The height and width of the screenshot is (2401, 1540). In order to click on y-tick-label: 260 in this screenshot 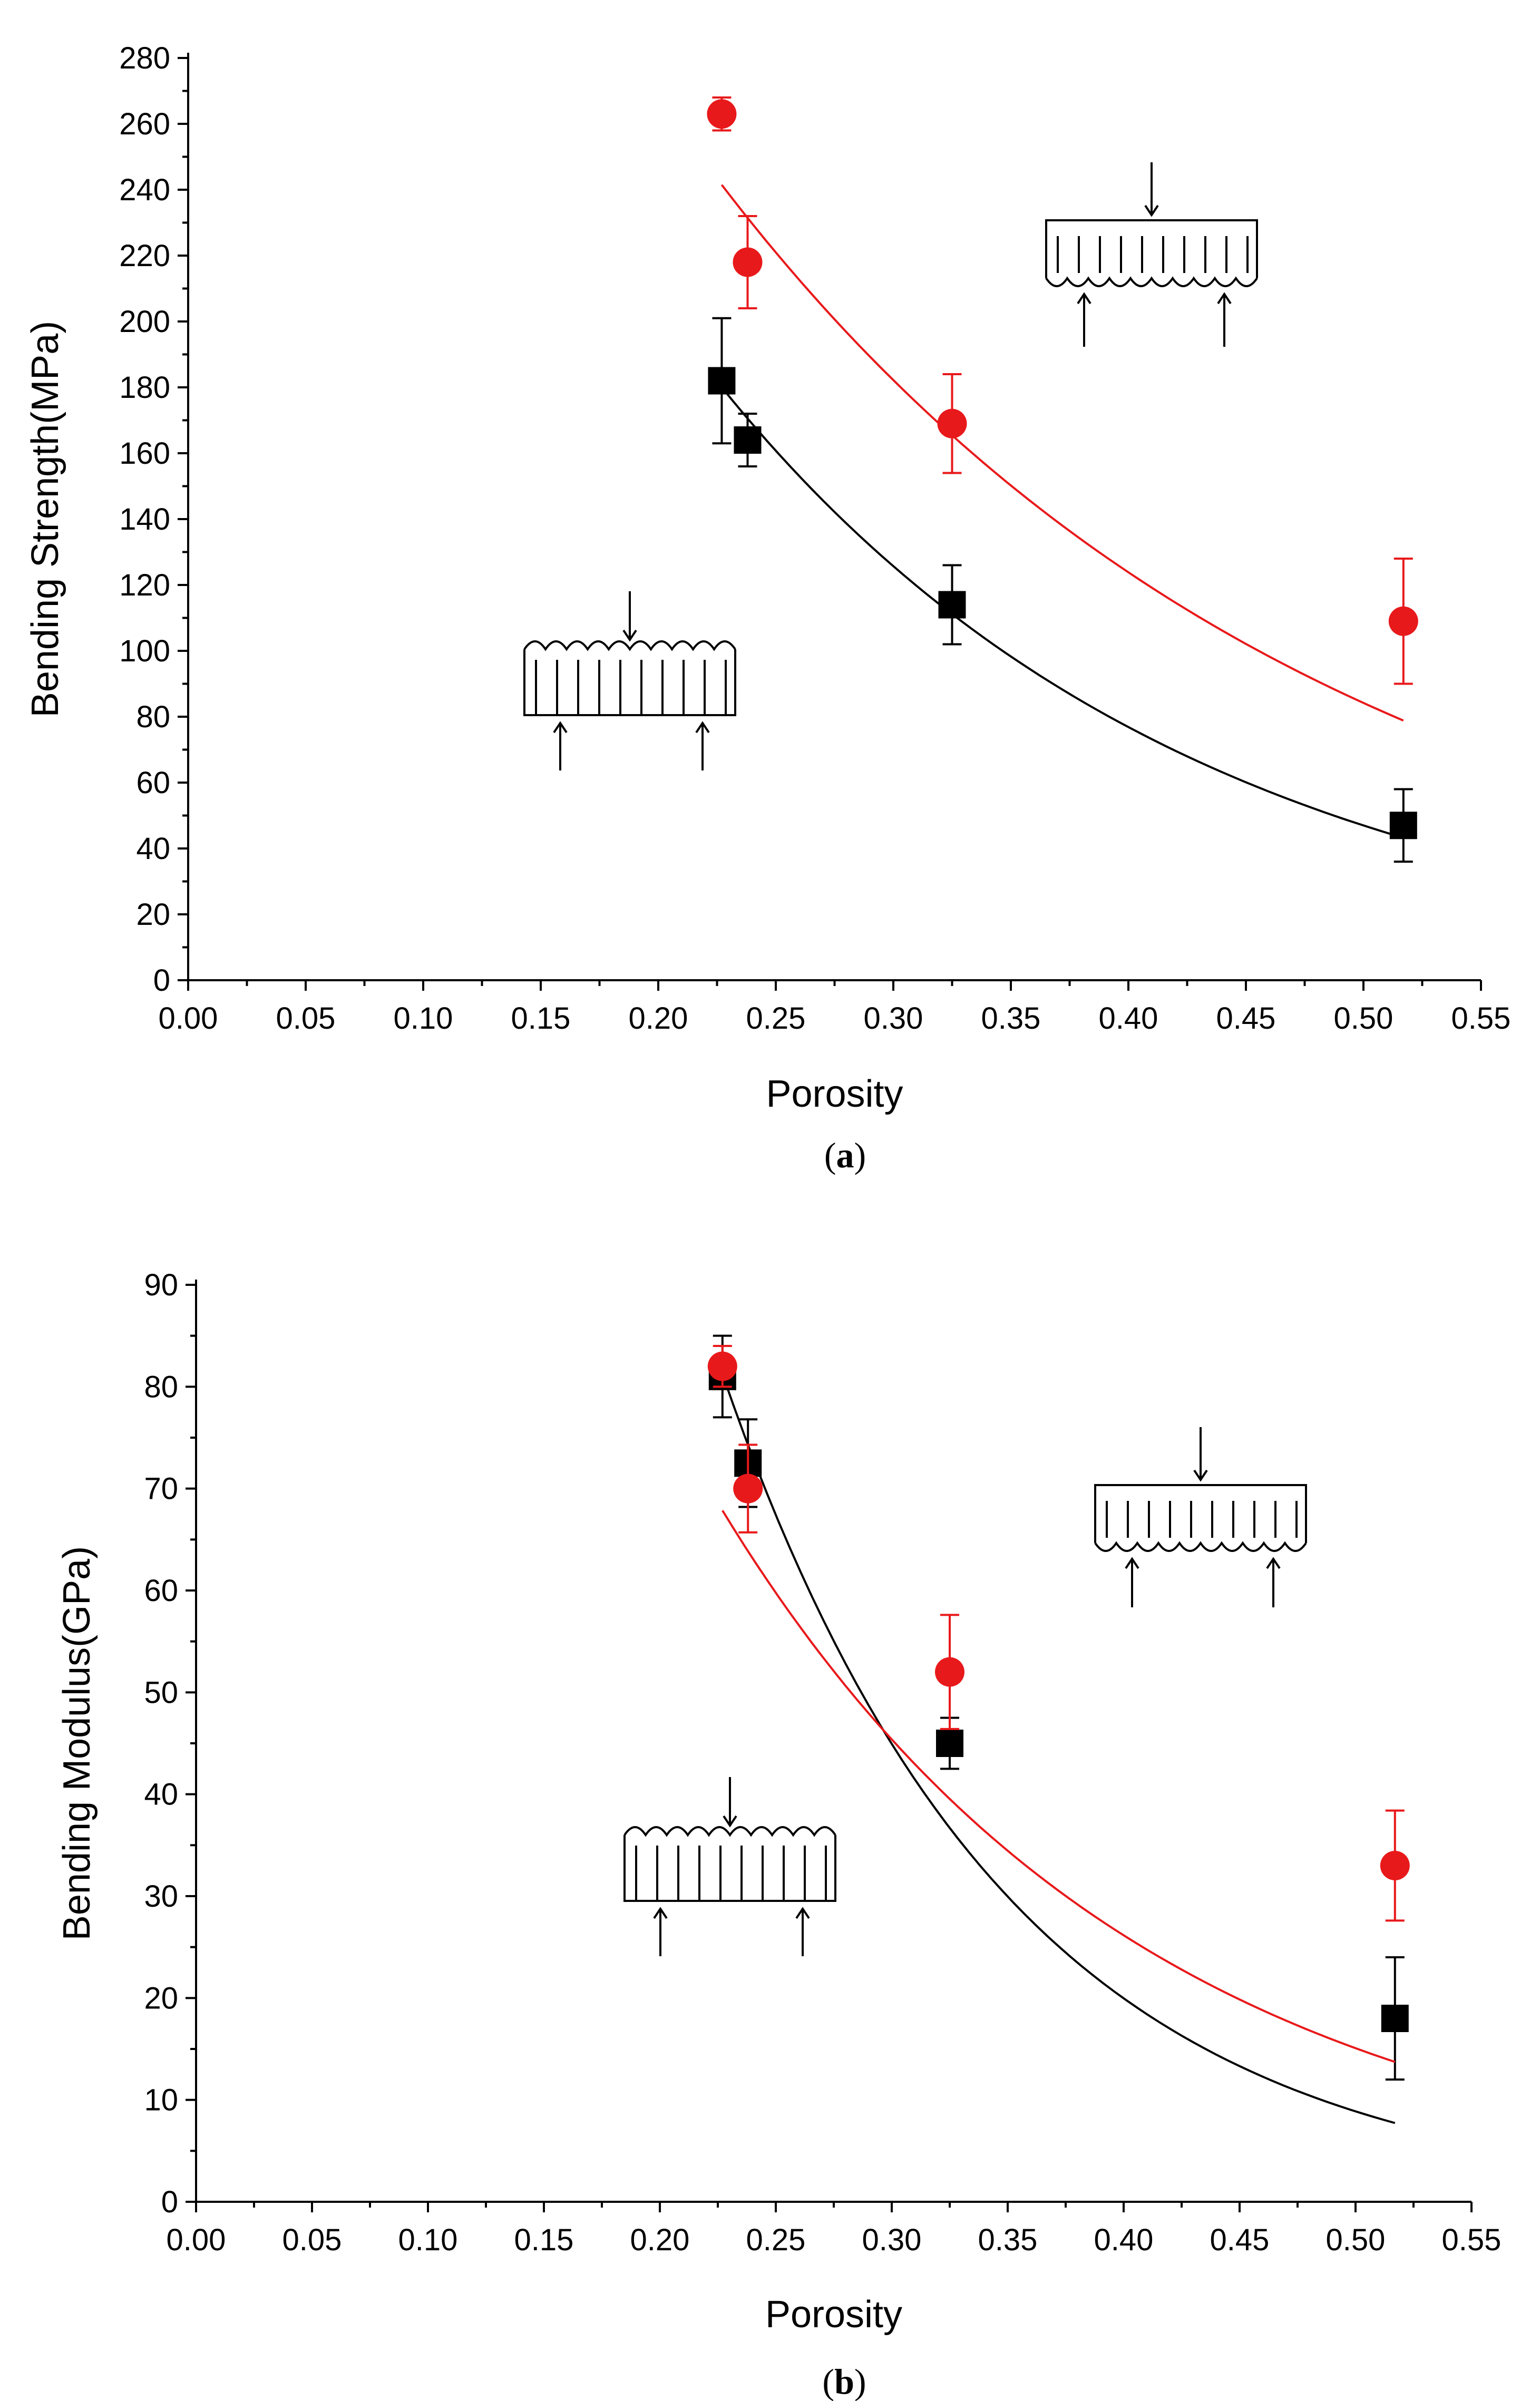, I will do `click(144, 124)`.